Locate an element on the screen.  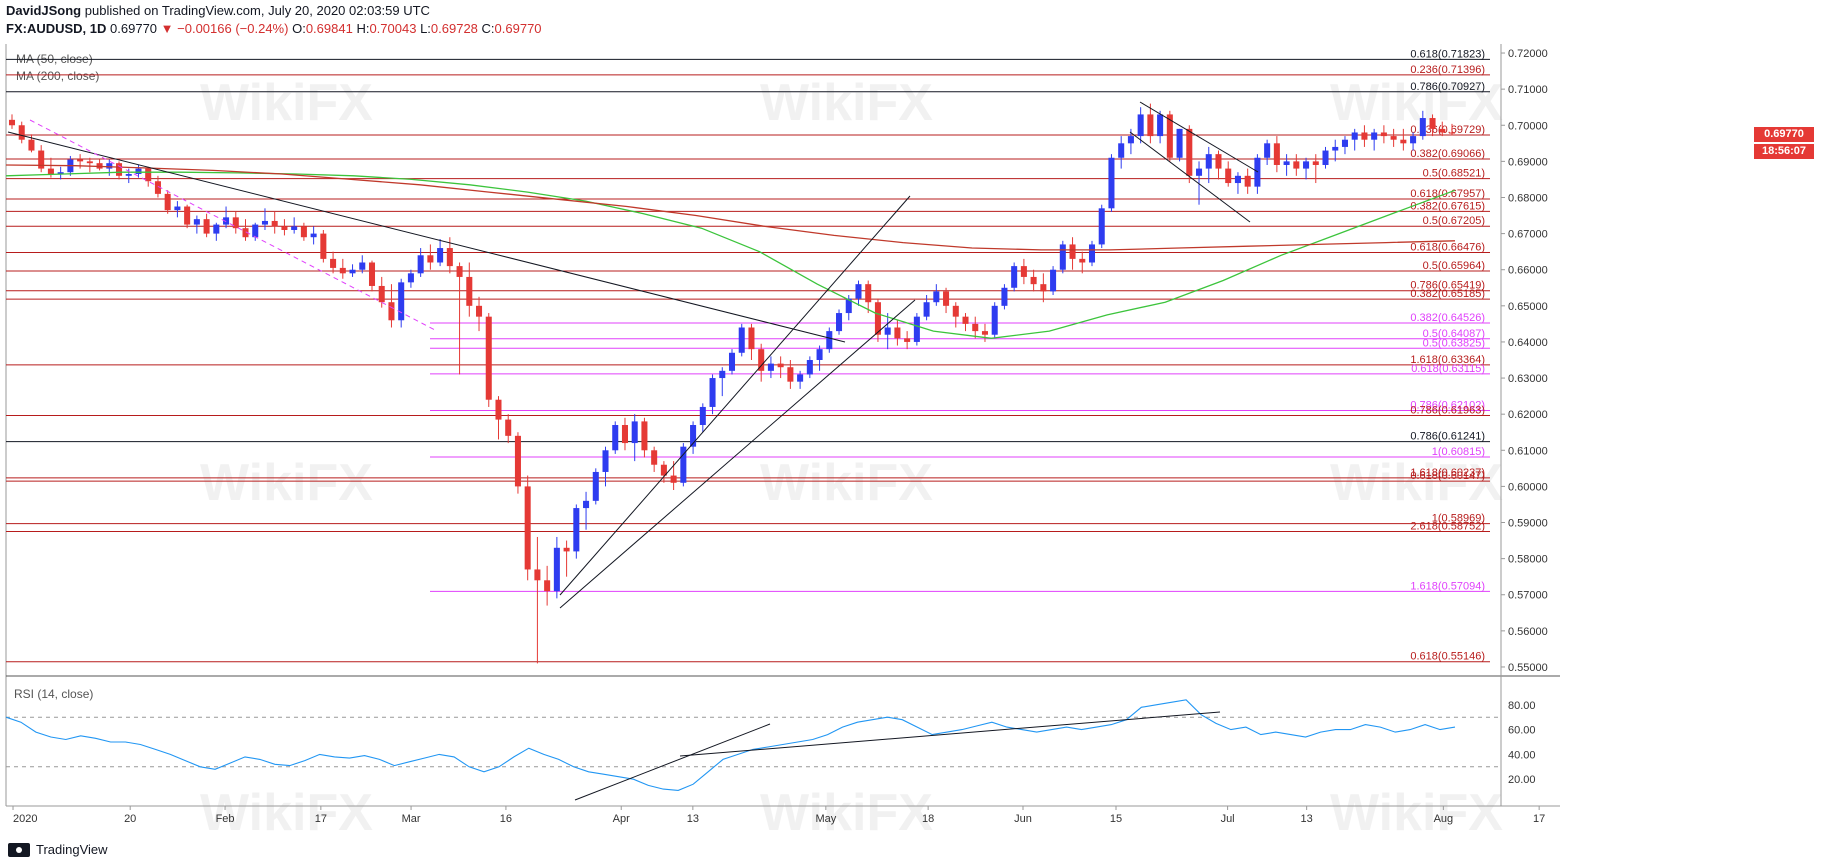
y-tick-label: 0.60000 is located at coordinates (1528, 487).